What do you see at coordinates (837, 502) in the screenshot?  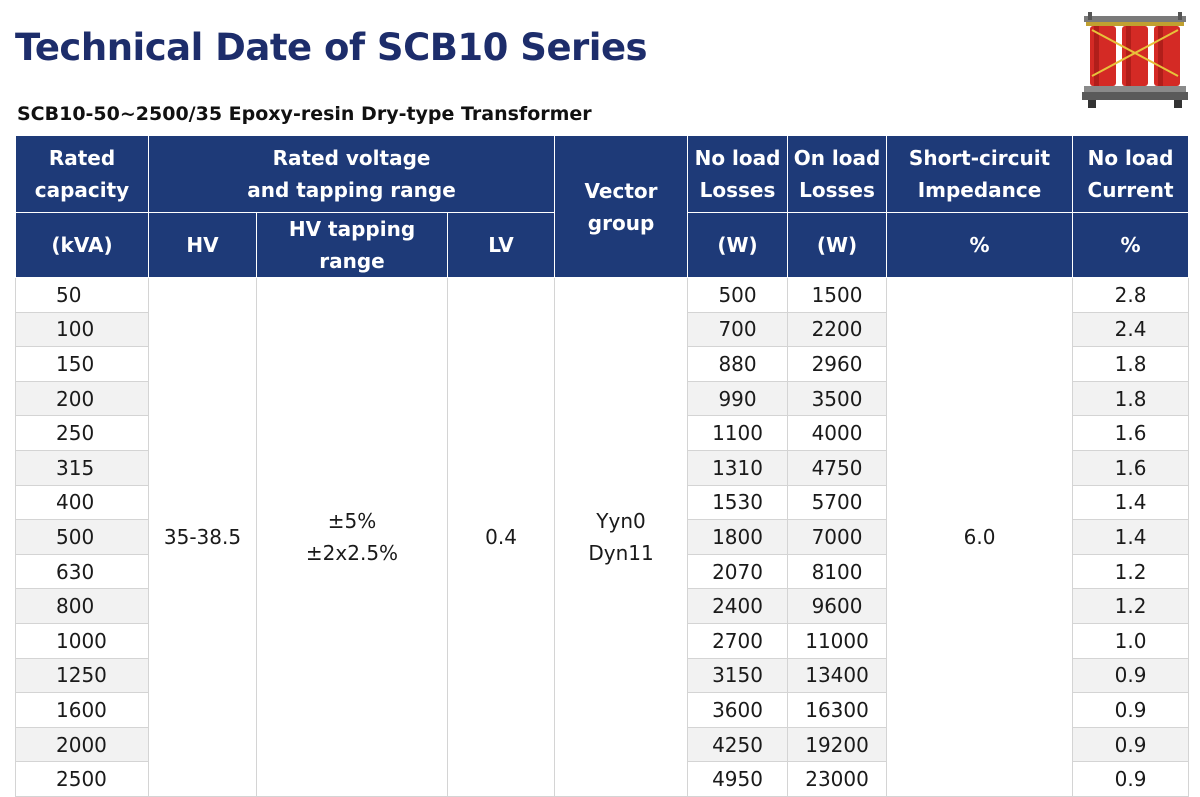 I see `on-load-losses-cell: 5700` at bounding box center [837, 502].